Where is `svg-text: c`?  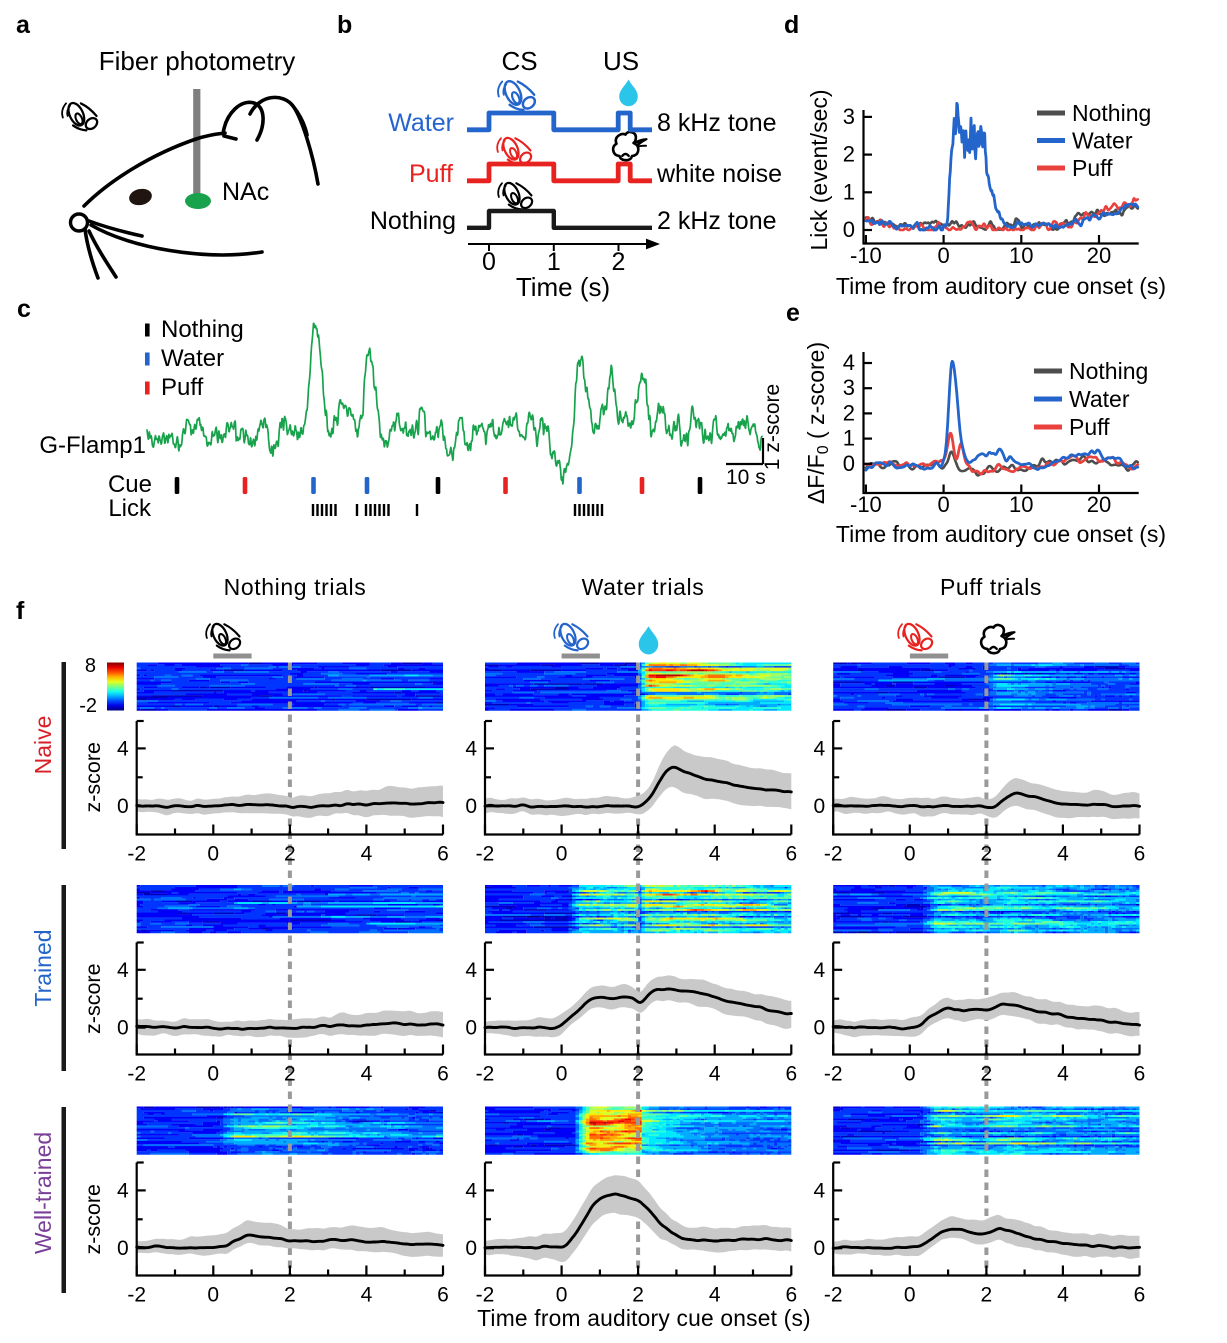
svg-text: c is located at coordinates (24, 309).